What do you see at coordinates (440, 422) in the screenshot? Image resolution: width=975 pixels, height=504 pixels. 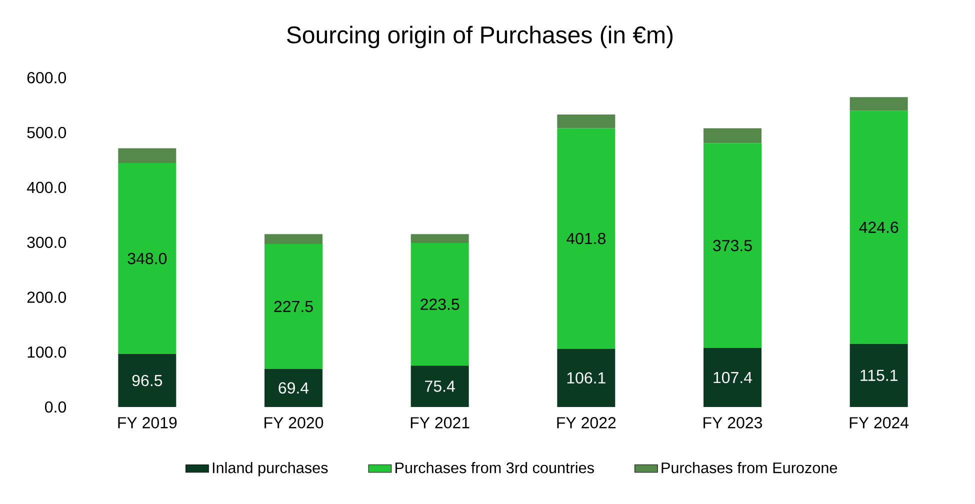 I see `x-tick-label: FY 2021` at bounding box center [440, 422].